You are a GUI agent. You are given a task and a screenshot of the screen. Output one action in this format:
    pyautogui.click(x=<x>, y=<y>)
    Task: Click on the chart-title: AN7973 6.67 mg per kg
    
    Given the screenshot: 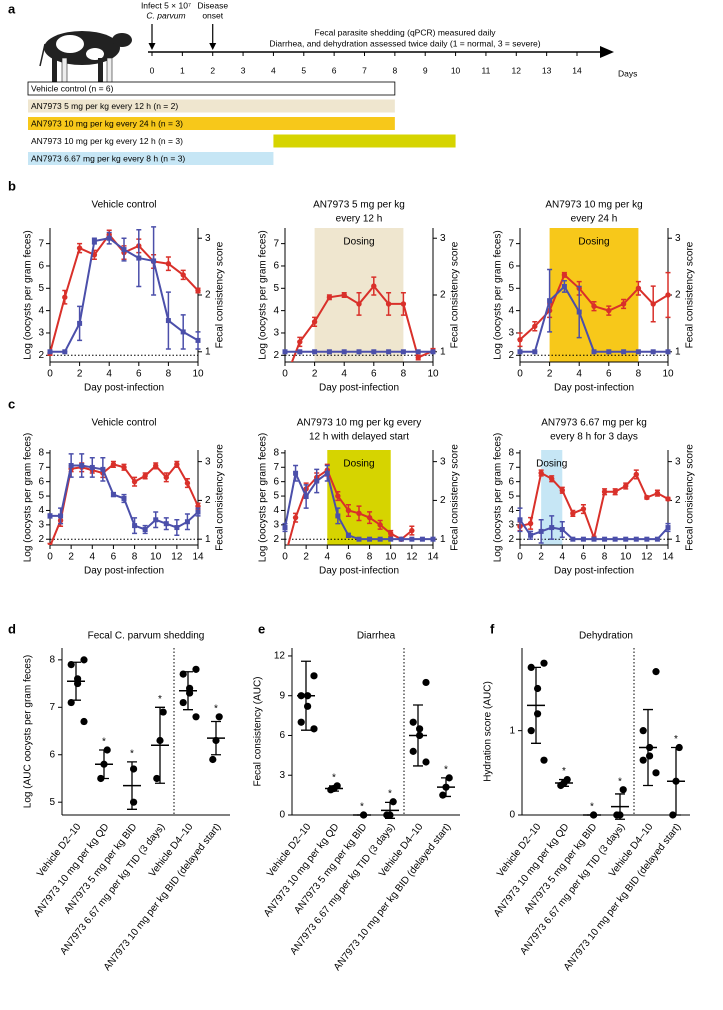 What is the action you would take?
    pyautogui.click(x=594, y=423)
    